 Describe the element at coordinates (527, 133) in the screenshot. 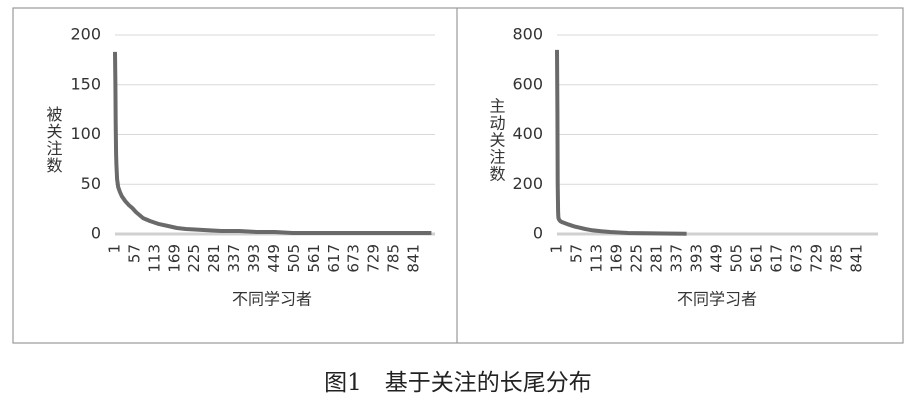

I see `y-tick-label: 400` at that location.